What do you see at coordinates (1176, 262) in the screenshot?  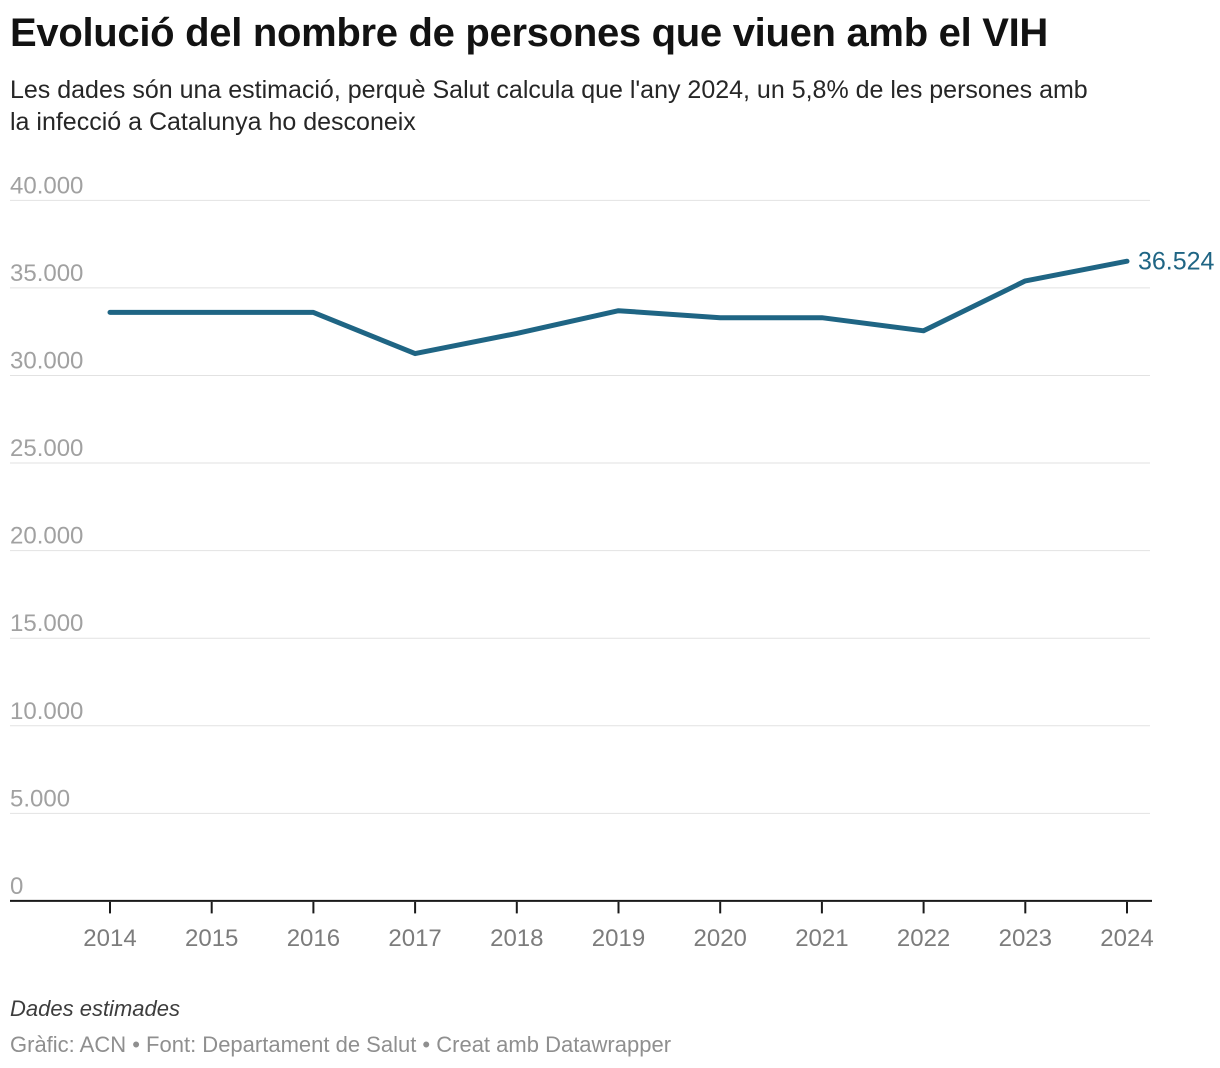 I see `end-value-label: 36.524` at bounding box center [1176, 262].